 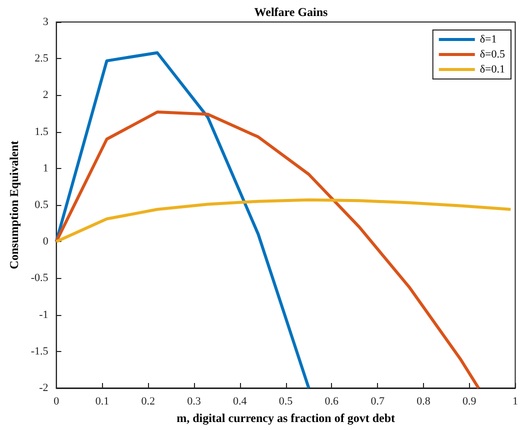 I want to click on x-tick-label: 0.9, so click(x=469, y=402).